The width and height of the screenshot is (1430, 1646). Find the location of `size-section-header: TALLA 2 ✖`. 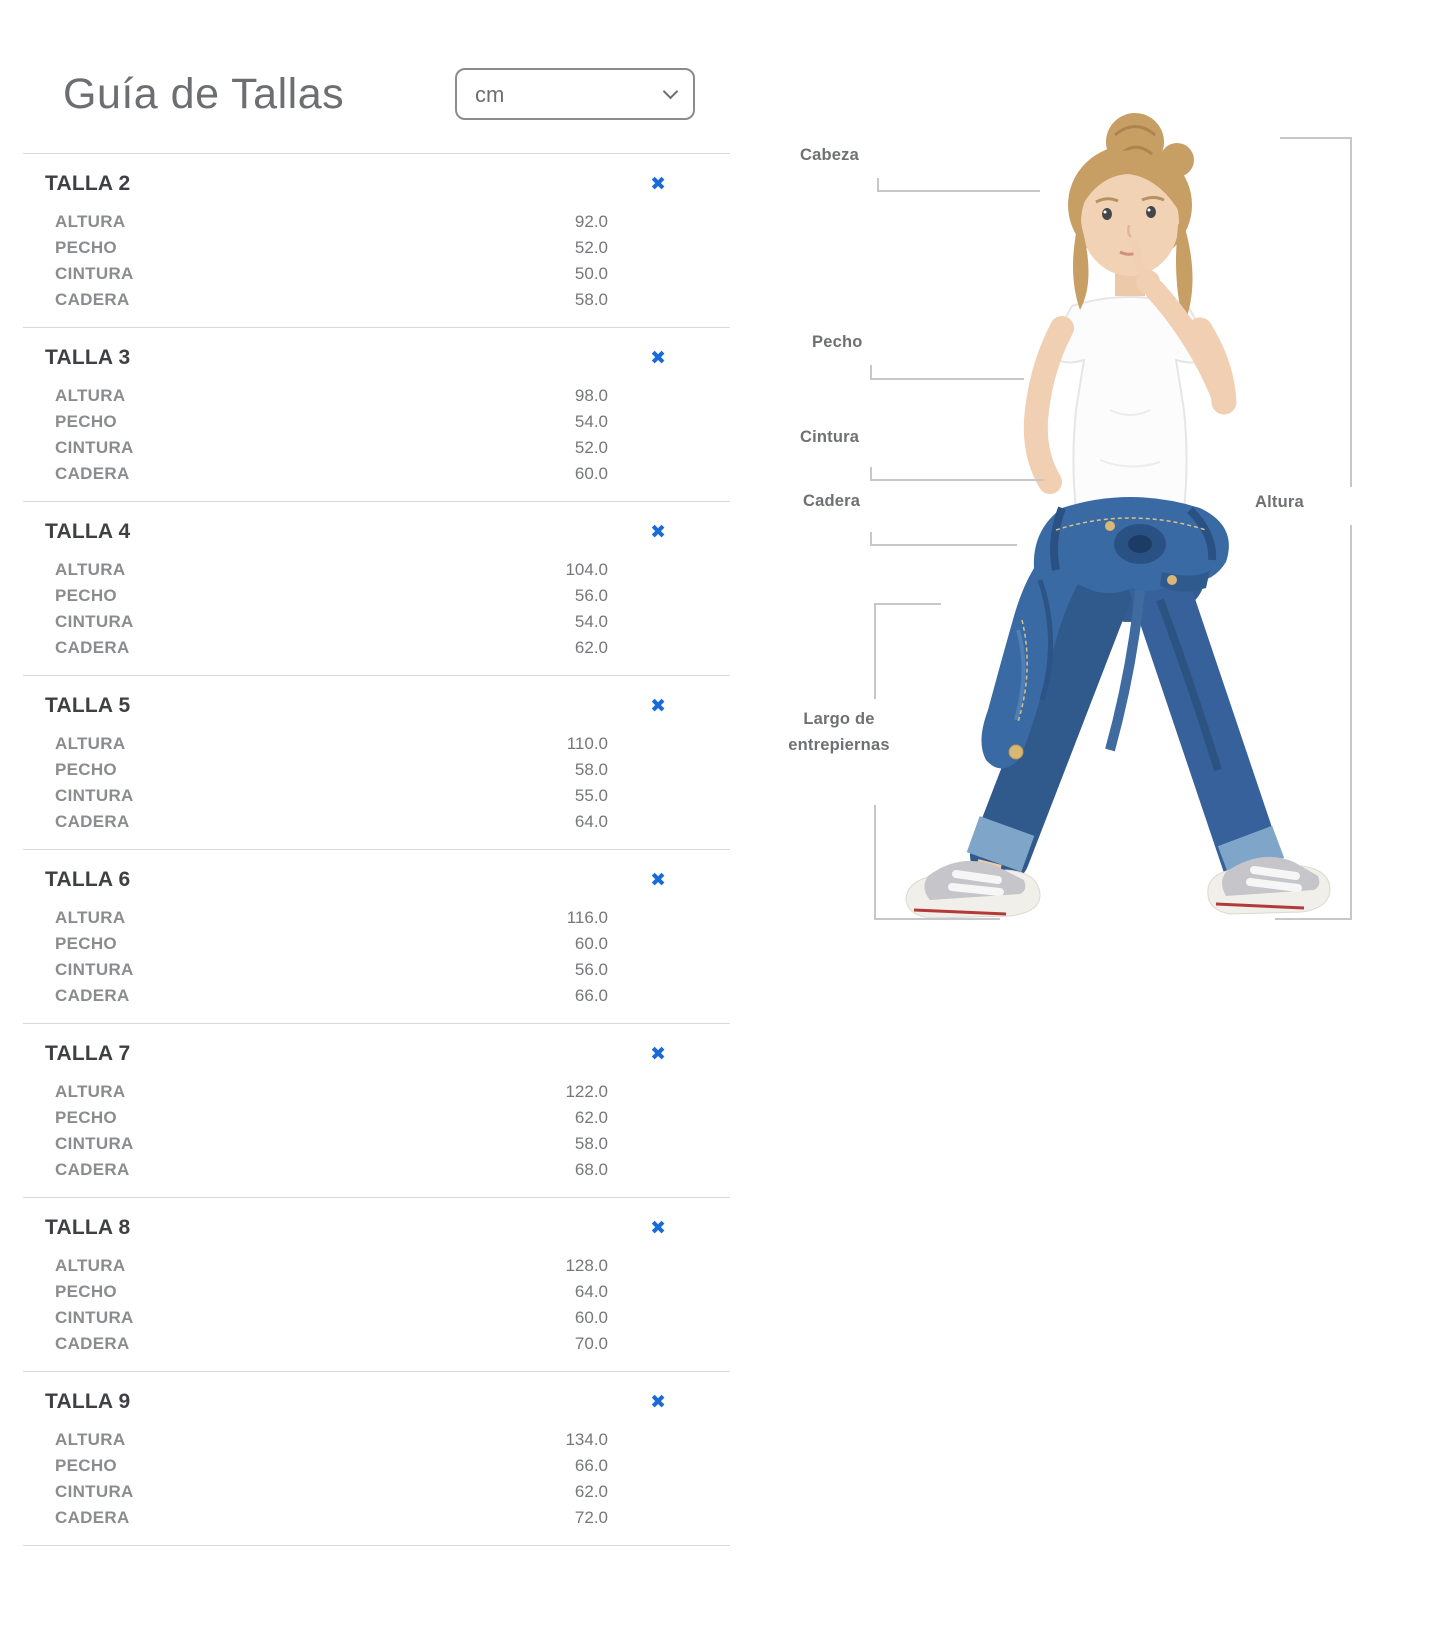

size-section-header: TALLA 2 ✖ is located at coordinates (376, 184).